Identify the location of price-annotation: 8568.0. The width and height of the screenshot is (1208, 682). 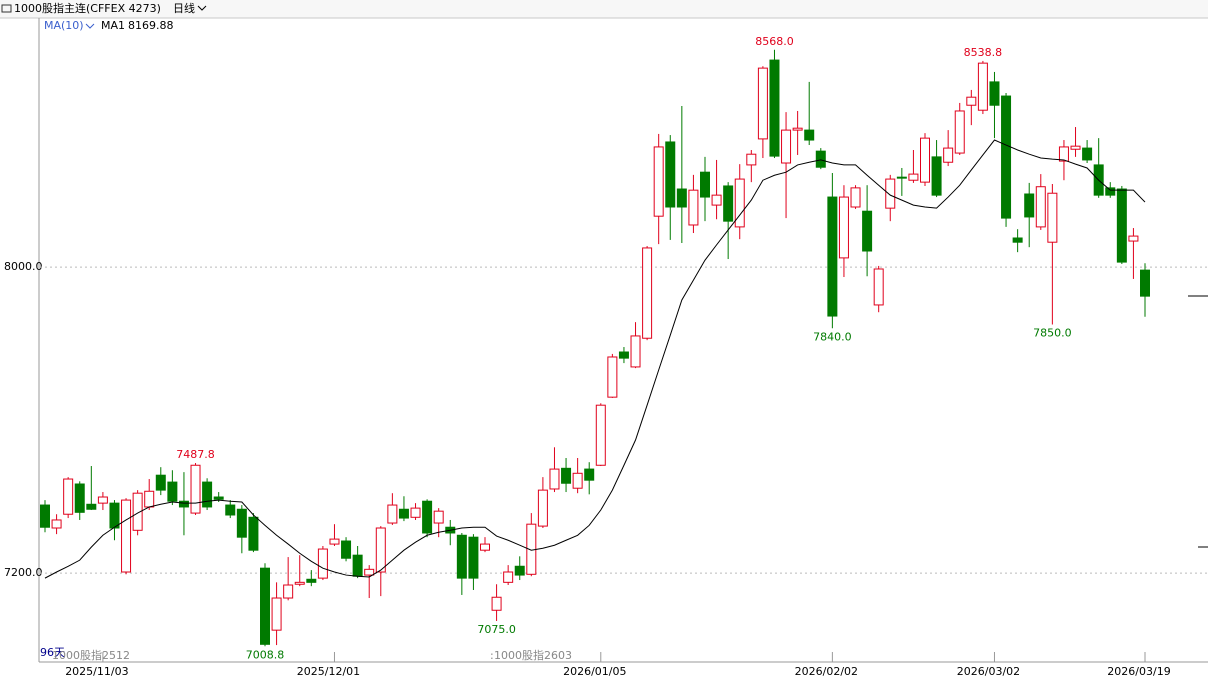
(774, 41).